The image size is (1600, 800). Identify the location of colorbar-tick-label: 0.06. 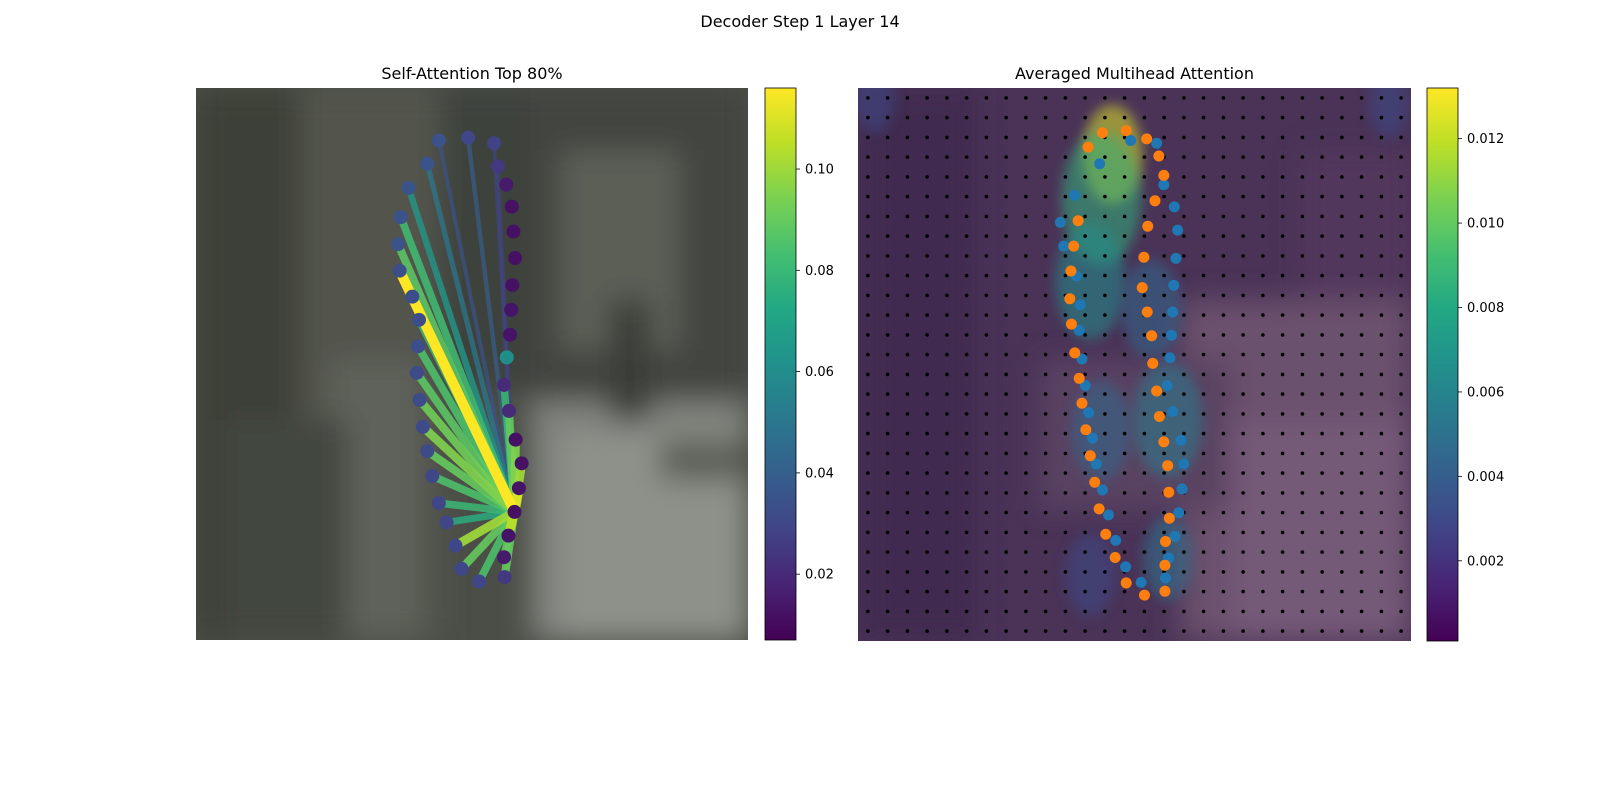
(819, 372).